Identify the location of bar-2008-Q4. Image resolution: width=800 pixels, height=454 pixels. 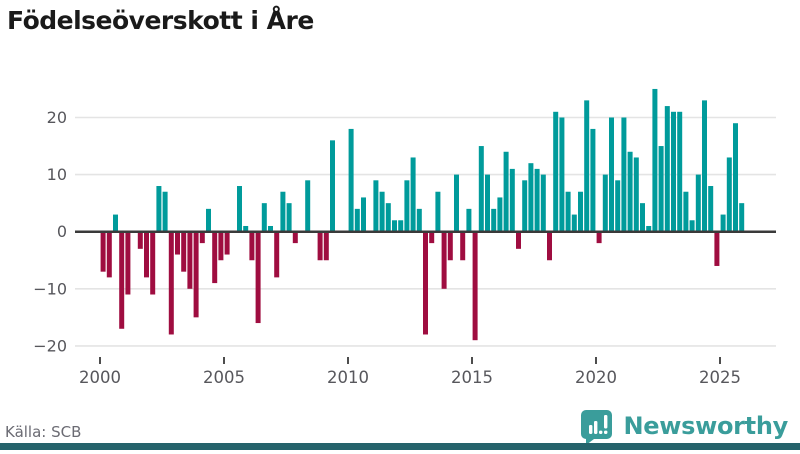
(320, 246).